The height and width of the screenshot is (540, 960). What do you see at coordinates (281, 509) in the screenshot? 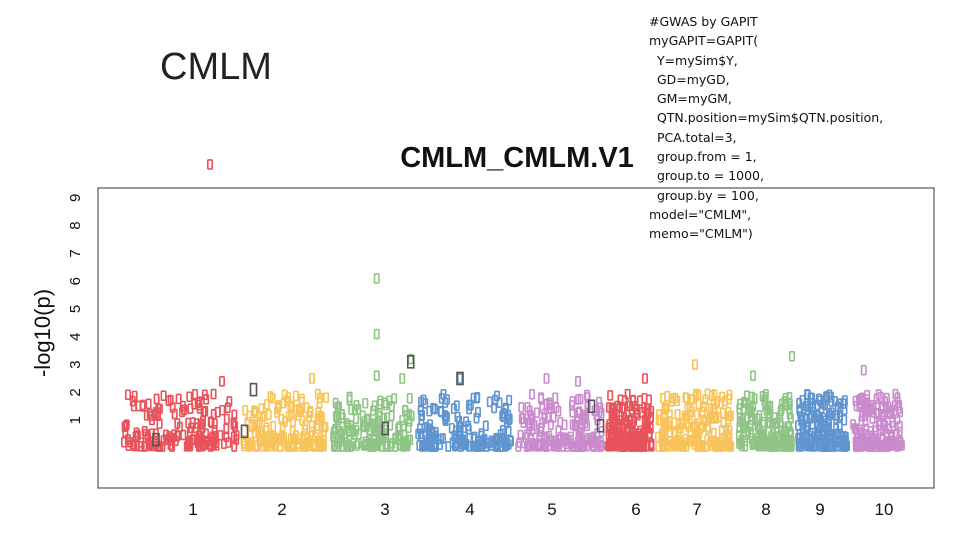
I see `x-tick-label: 2` at bounding box center [281, 509].